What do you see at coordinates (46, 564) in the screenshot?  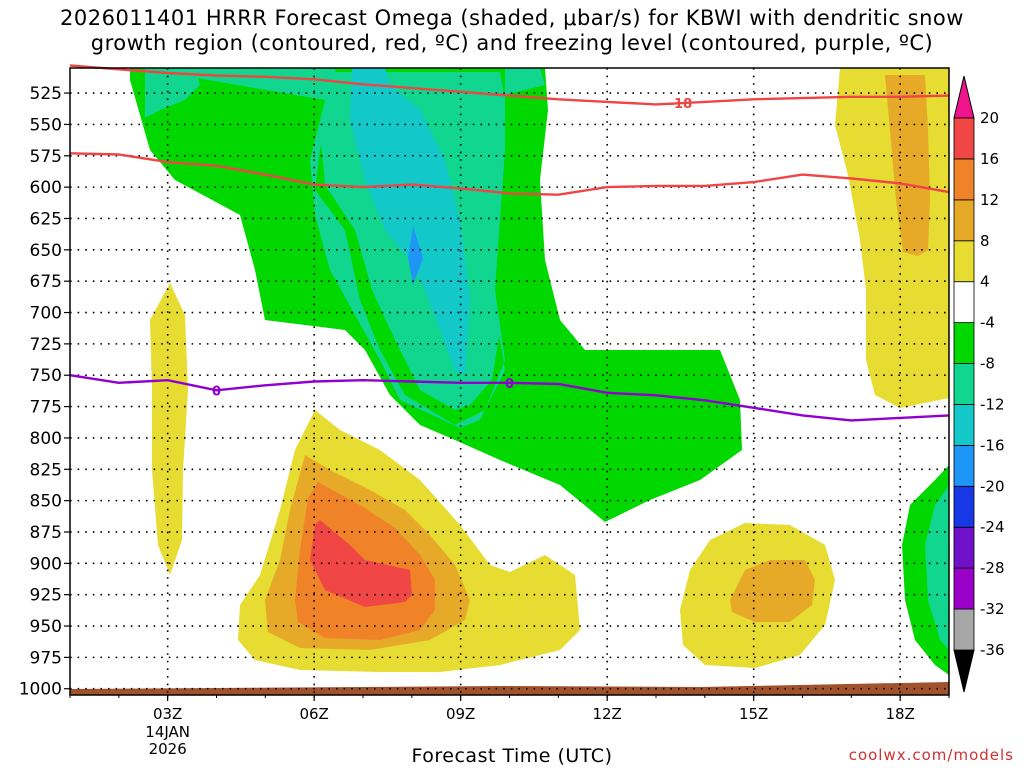 I see `y-tick-label: 900` at bounding box center [46, 564].